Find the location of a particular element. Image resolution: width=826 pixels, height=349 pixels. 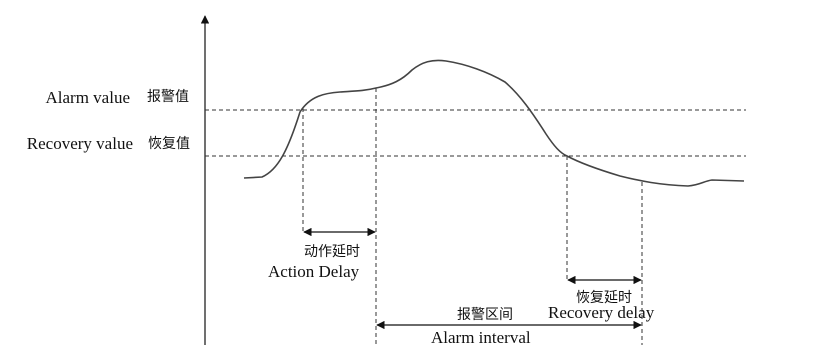

alarm-interval-label-en: Alarm interval is located at coordinates (481, 337).